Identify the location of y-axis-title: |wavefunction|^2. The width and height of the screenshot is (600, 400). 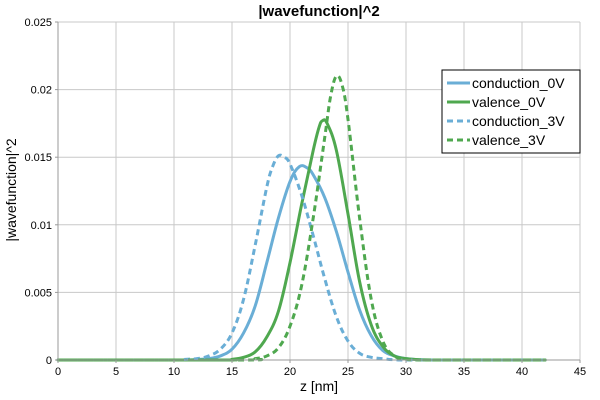
(11, 190).